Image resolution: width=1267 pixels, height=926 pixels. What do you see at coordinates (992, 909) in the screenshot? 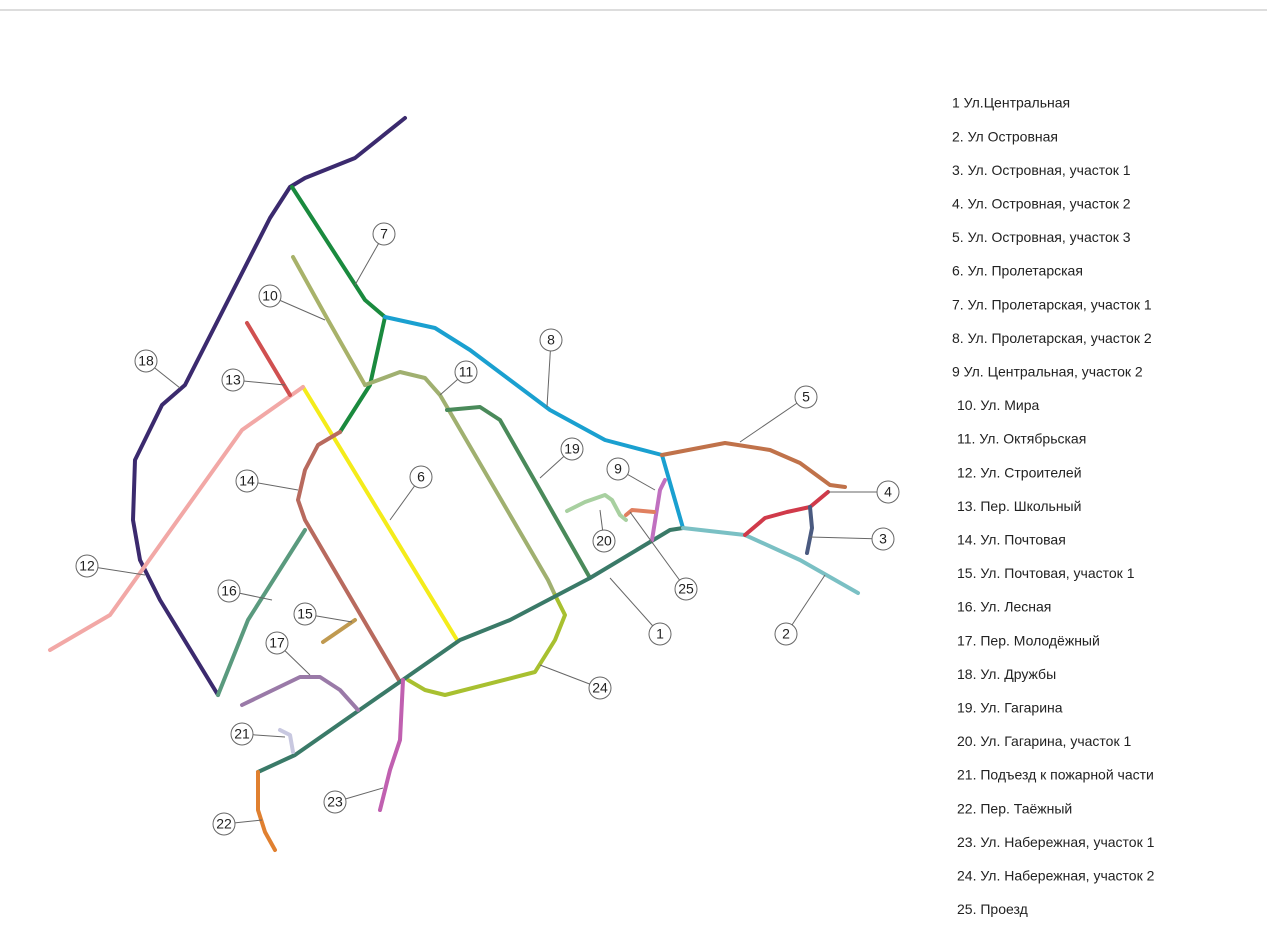
I see `legend-entry: 25. Проезд` at bounding box center [992, 909].